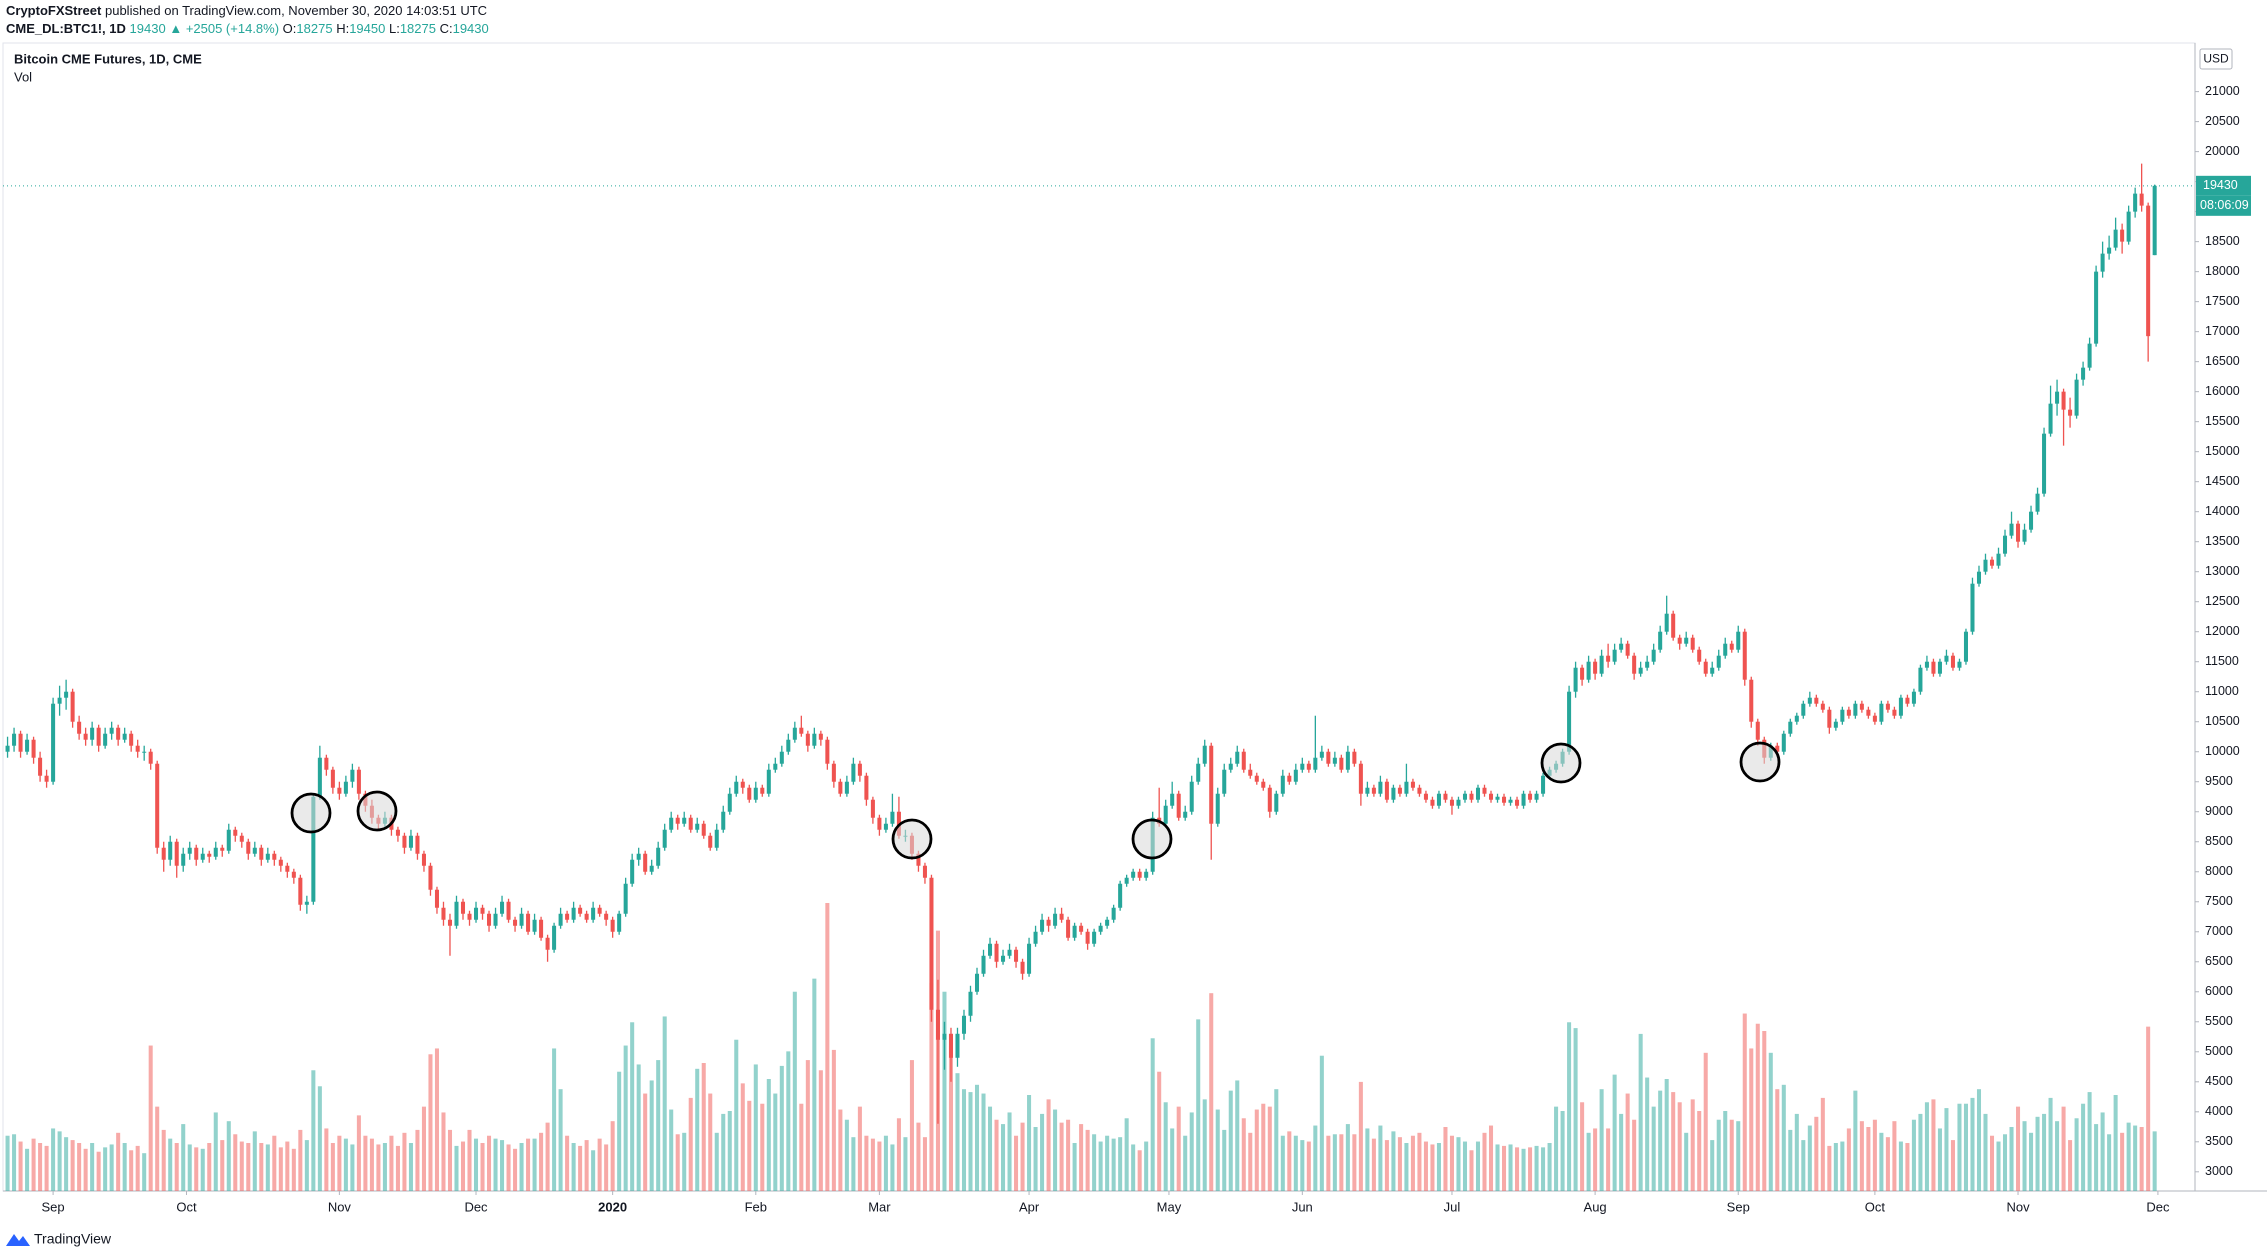 This screenshot has height=1258, width=2267. Describe the element at coordinates (879, 1206) in the screenshot. I see `x-tick-label: Mar` at that location.